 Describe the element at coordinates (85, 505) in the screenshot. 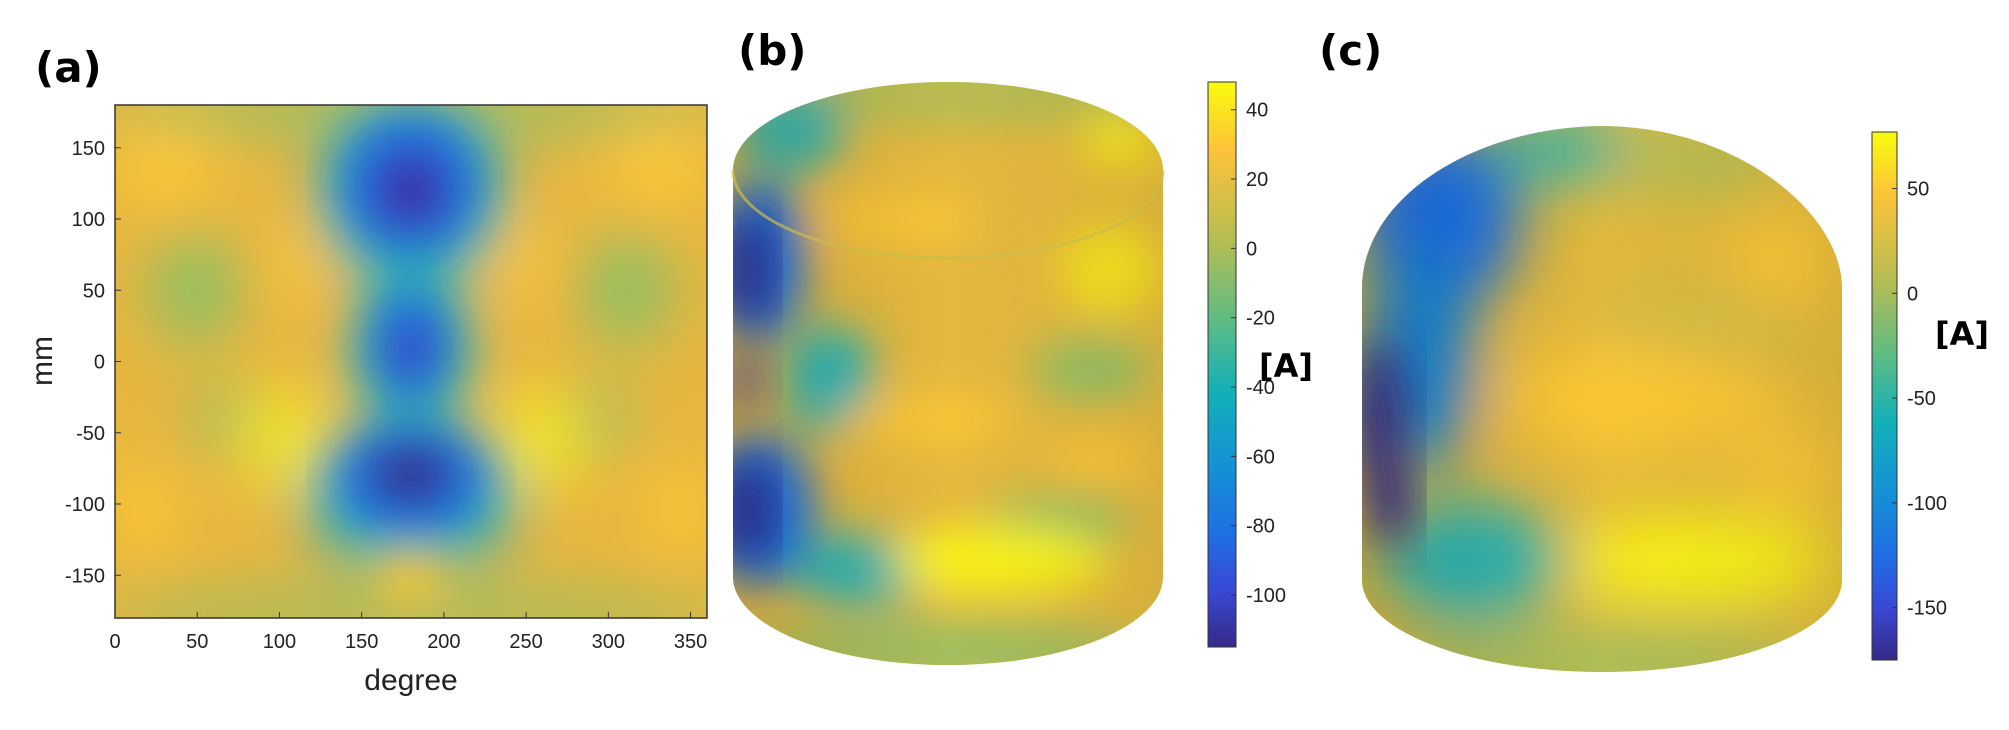

I see `y-tick-label: -100` at that location.